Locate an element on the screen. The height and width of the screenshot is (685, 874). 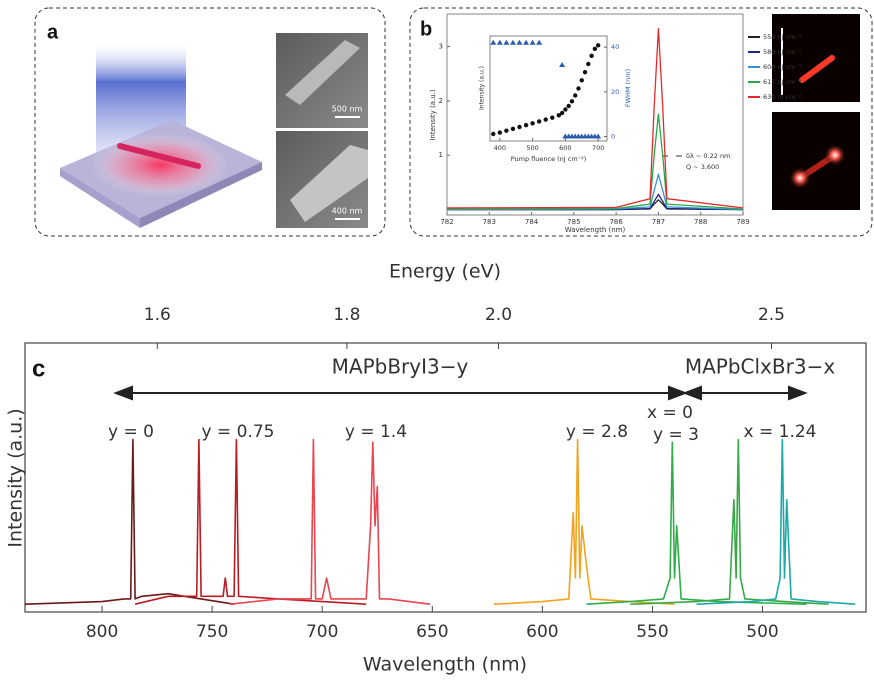
x-tick-label: 785 is located at coordinates (573, 222).